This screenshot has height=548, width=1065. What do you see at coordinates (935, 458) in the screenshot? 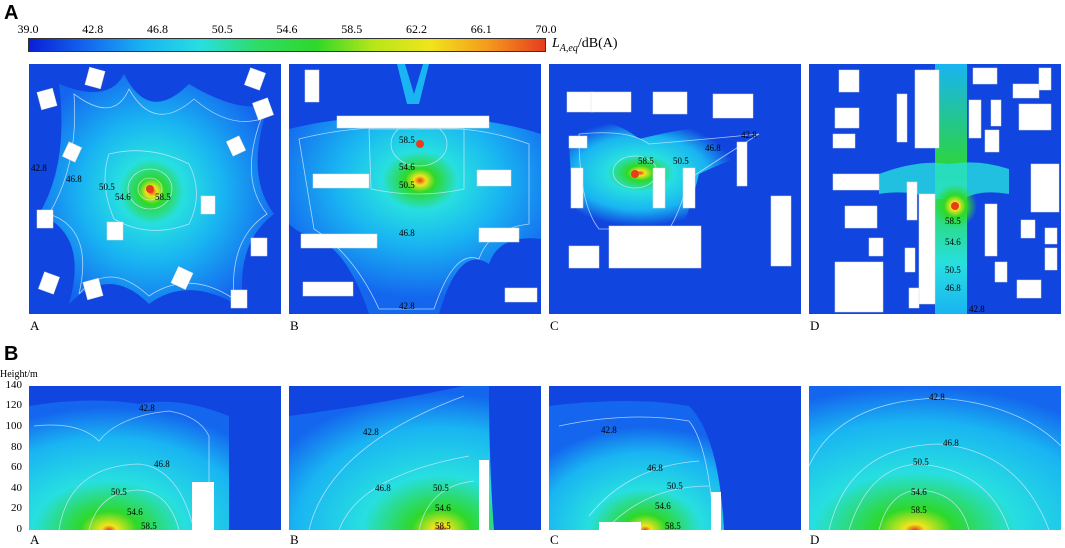
I see `section-panel-d: 42.8 46.8 50.5 54.6 58.5` at bounding box center [935, 458].